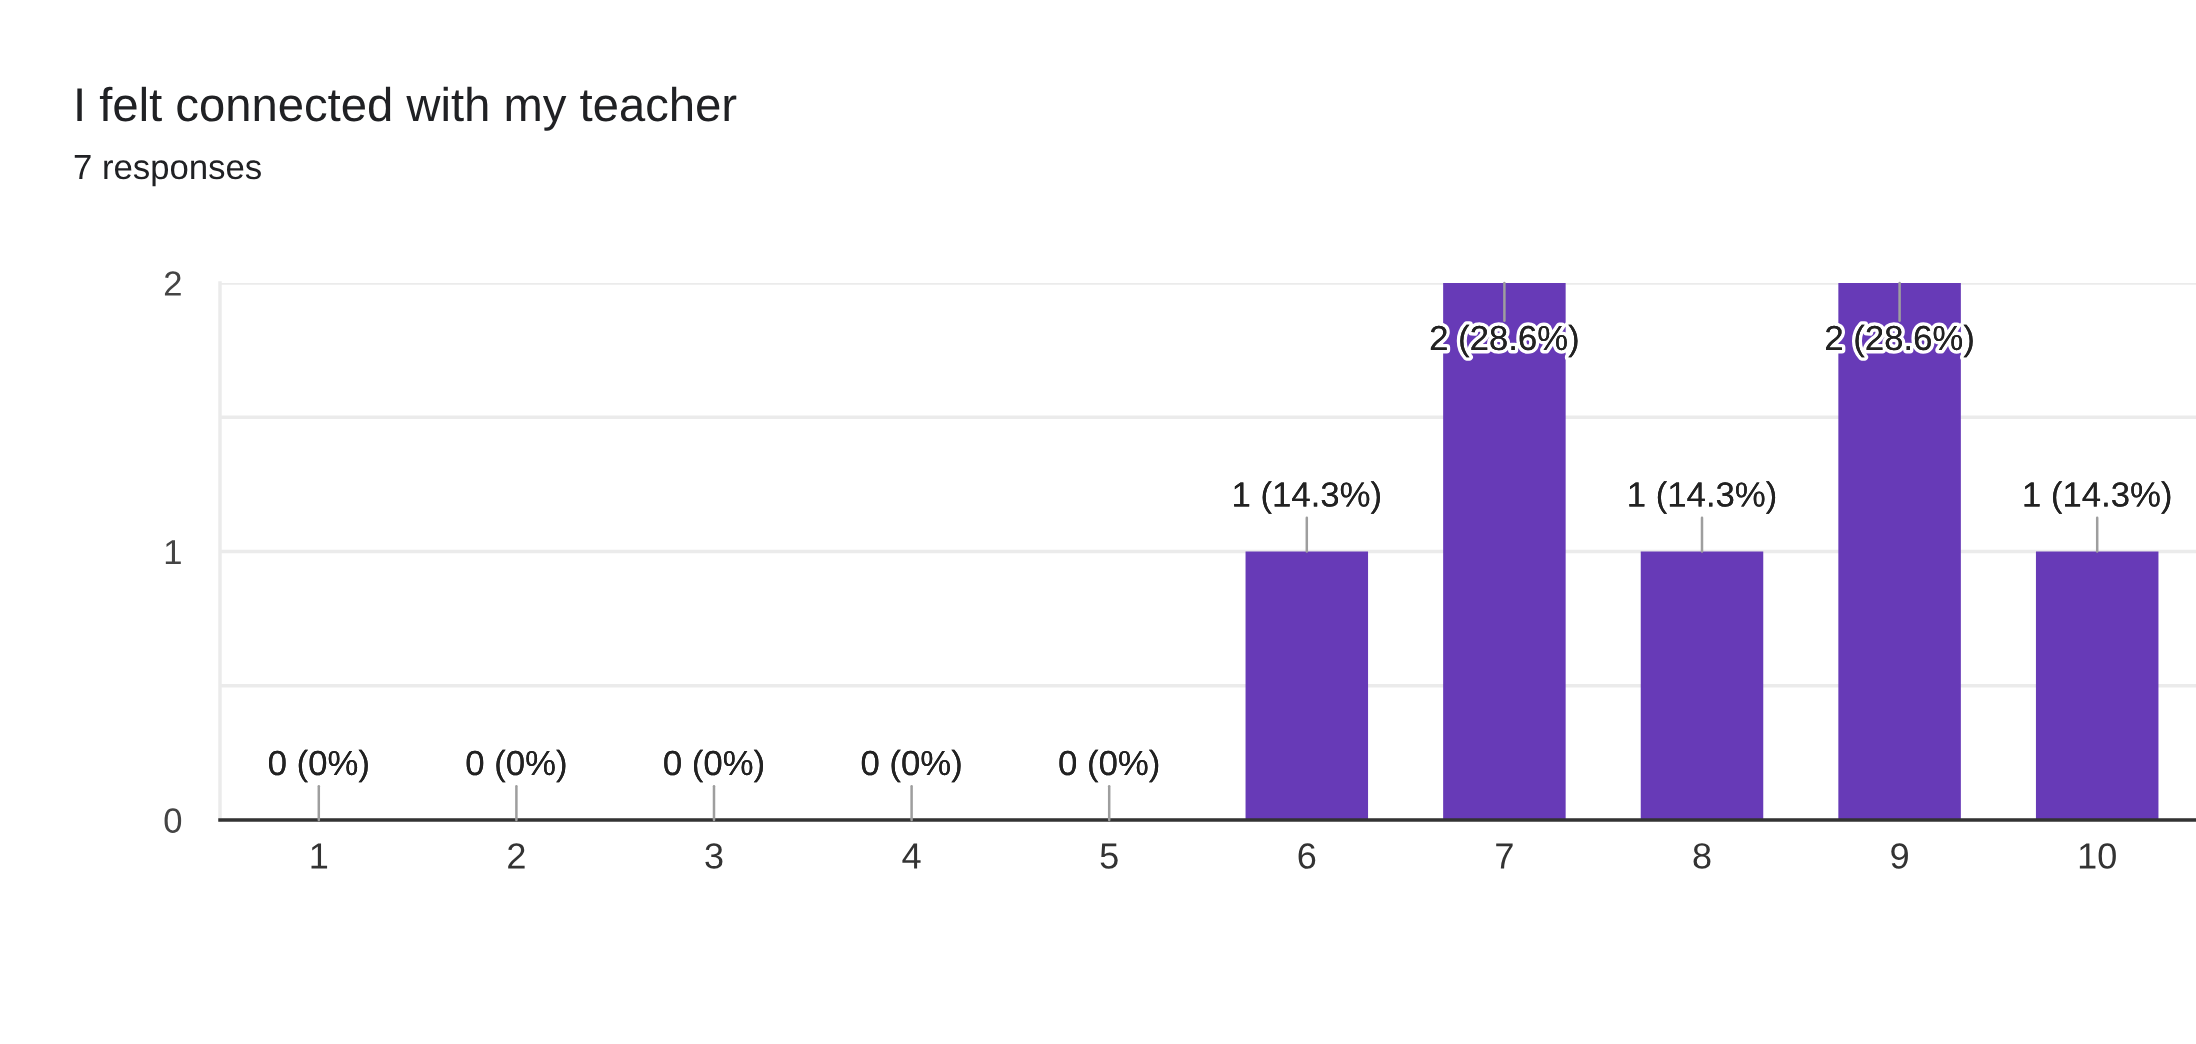 This screenshot has height=1044, width=2196. Describe the element at coordinates (714, 856) in the screenshot. I see `x-tick-label: 3` at that location.